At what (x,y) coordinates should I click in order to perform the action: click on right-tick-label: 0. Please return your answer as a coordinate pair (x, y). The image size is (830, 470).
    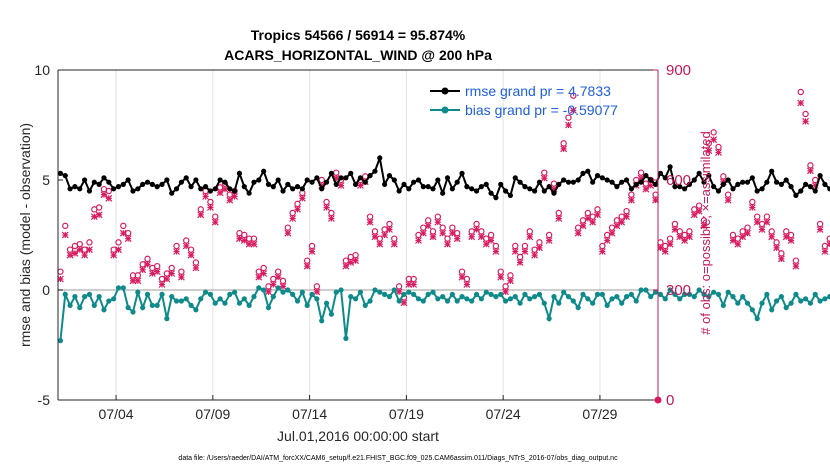
    Looking at the image, I should click on (670, 400).